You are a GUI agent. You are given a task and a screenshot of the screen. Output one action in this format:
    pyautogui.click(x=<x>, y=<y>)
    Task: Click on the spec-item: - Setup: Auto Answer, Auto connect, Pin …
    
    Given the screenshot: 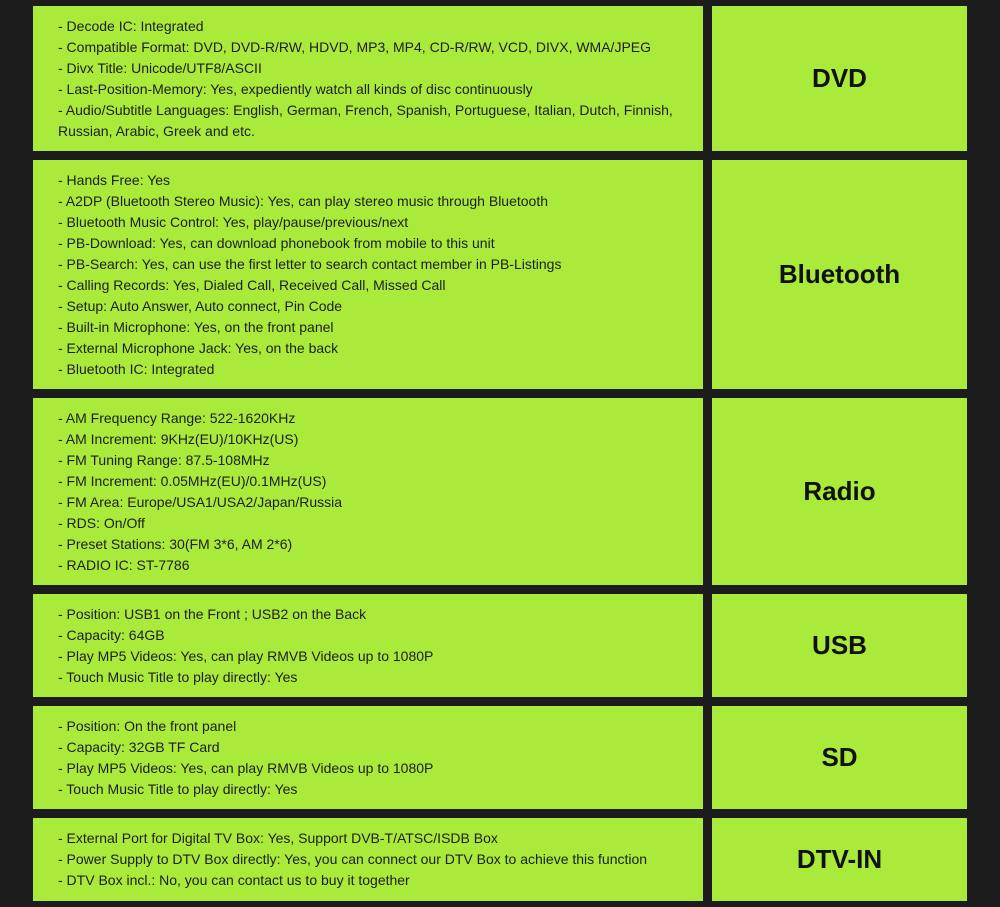 What is the action you would take?
    pyautogui.click(x=200, y=305)
    